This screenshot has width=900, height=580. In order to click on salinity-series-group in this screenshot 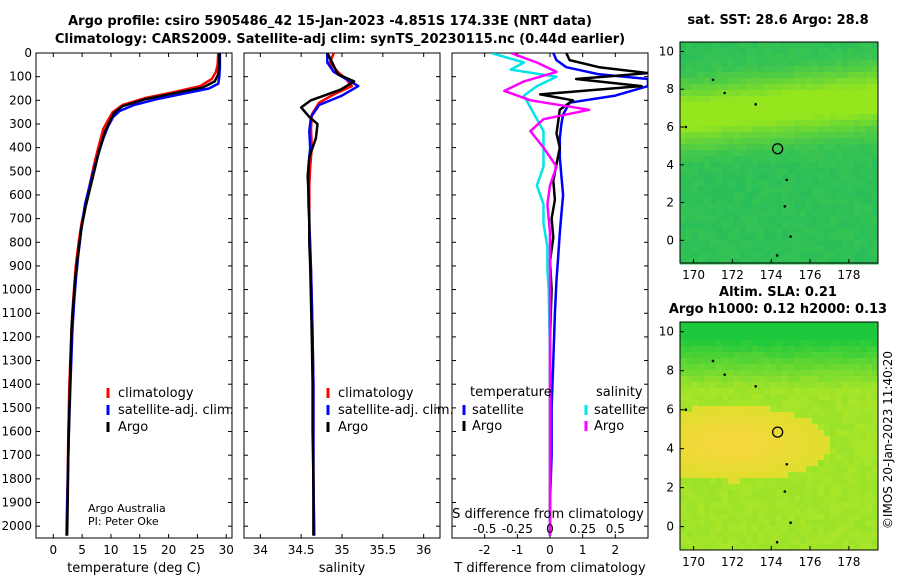, I will do `click(329, 294)`.